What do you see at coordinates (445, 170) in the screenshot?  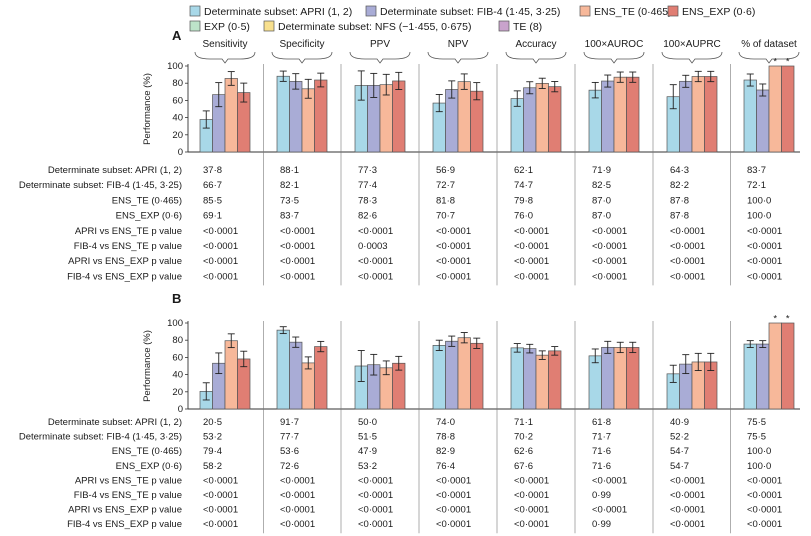 I see `table-cell: 56·9` at bounding box center [445, 170].